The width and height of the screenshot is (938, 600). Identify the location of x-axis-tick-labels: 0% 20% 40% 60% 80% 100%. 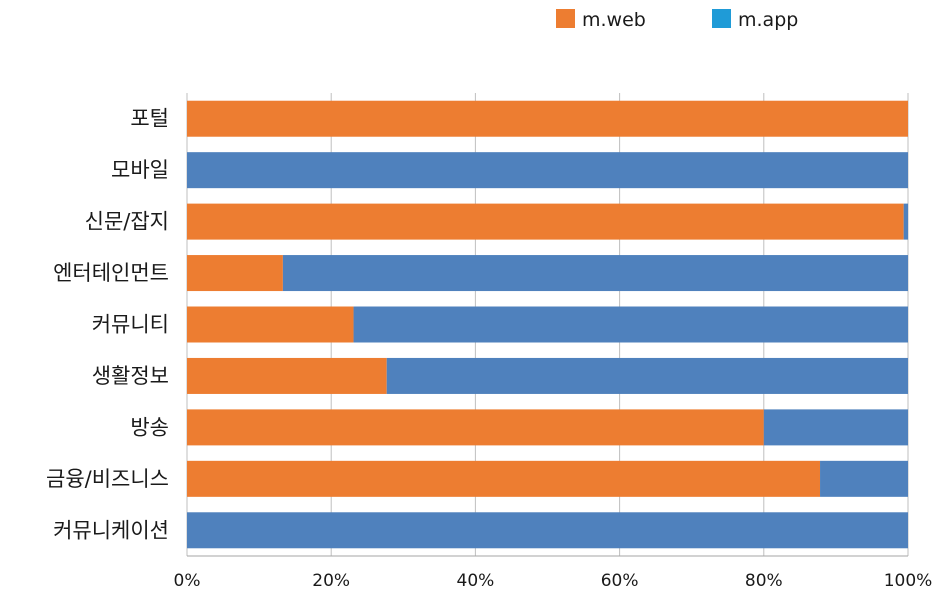
(553, 581).